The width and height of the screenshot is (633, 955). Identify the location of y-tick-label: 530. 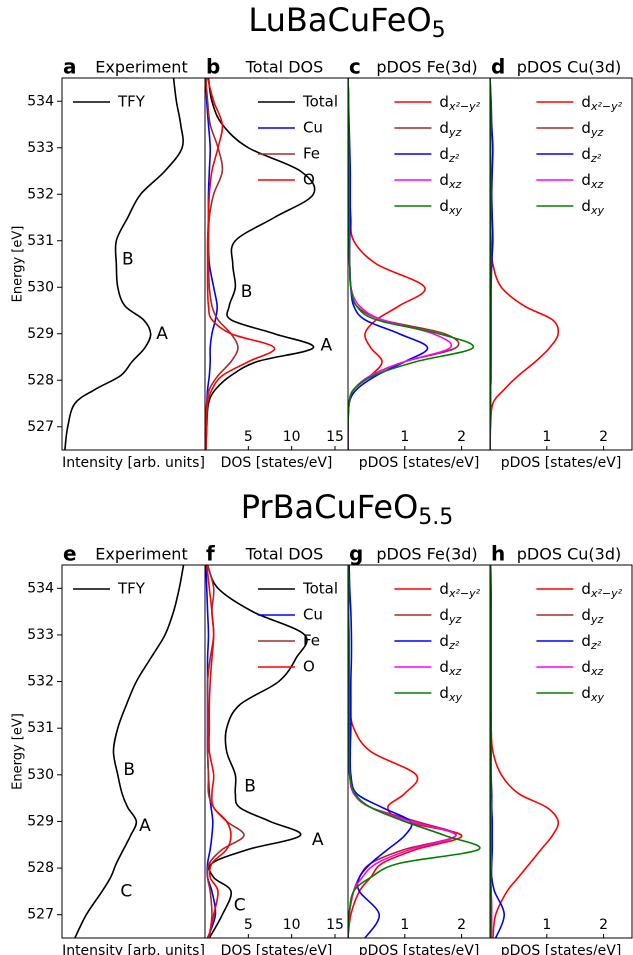
(40, 287).